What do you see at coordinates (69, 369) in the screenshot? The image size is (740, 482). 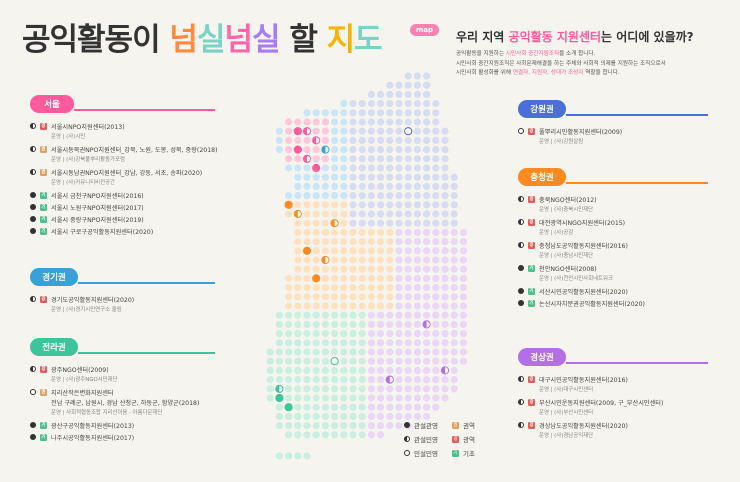 I see `center-entry: 광 광주NGO센터(2009)` at bounding box center [69, 369].